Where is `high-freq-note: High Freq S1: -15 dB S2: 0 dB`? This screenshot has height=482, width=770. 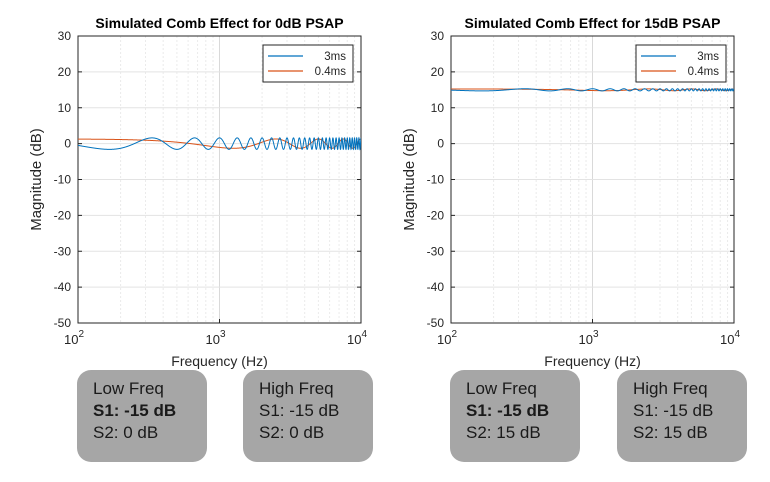
high-freq-note: High Freq S1: -15 dB S2: 0 dB is located at coordinates (308, 416).